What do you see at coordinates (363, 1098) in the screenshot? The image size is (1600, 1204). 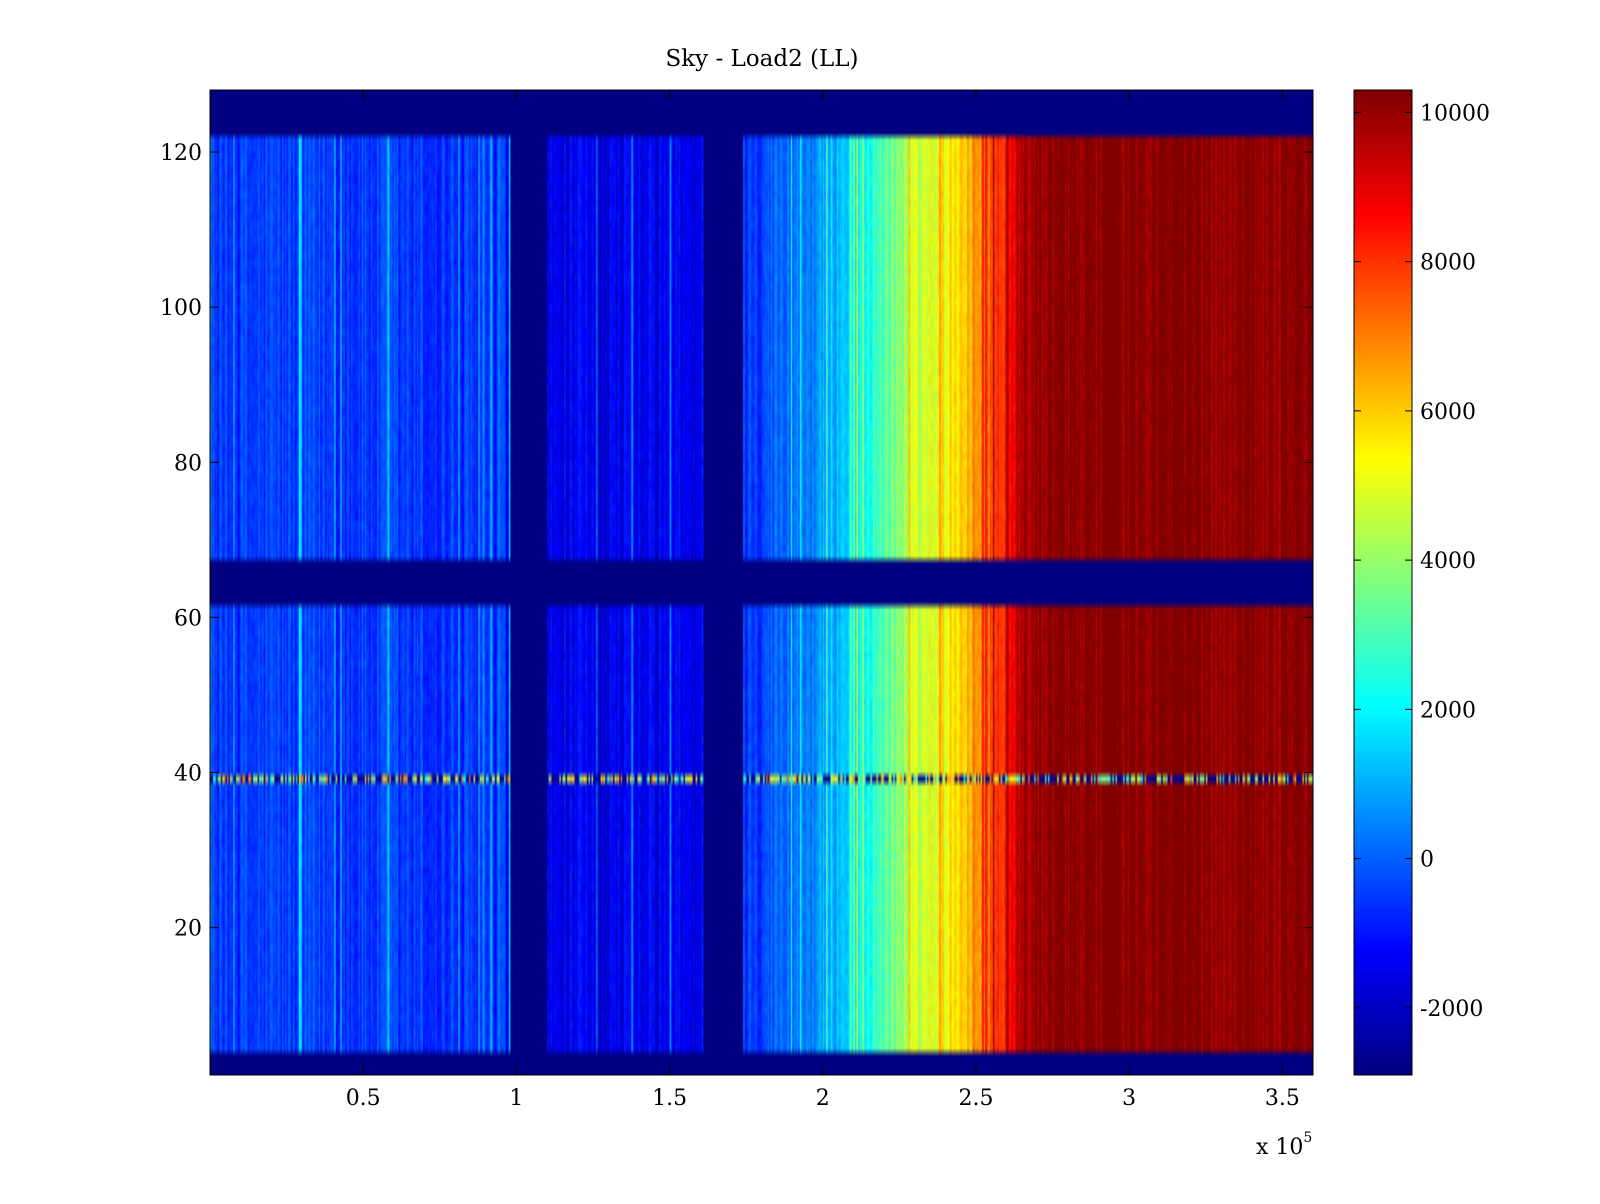 I see `x-tick-label: 0.5` at bounding box center [363, 1098].